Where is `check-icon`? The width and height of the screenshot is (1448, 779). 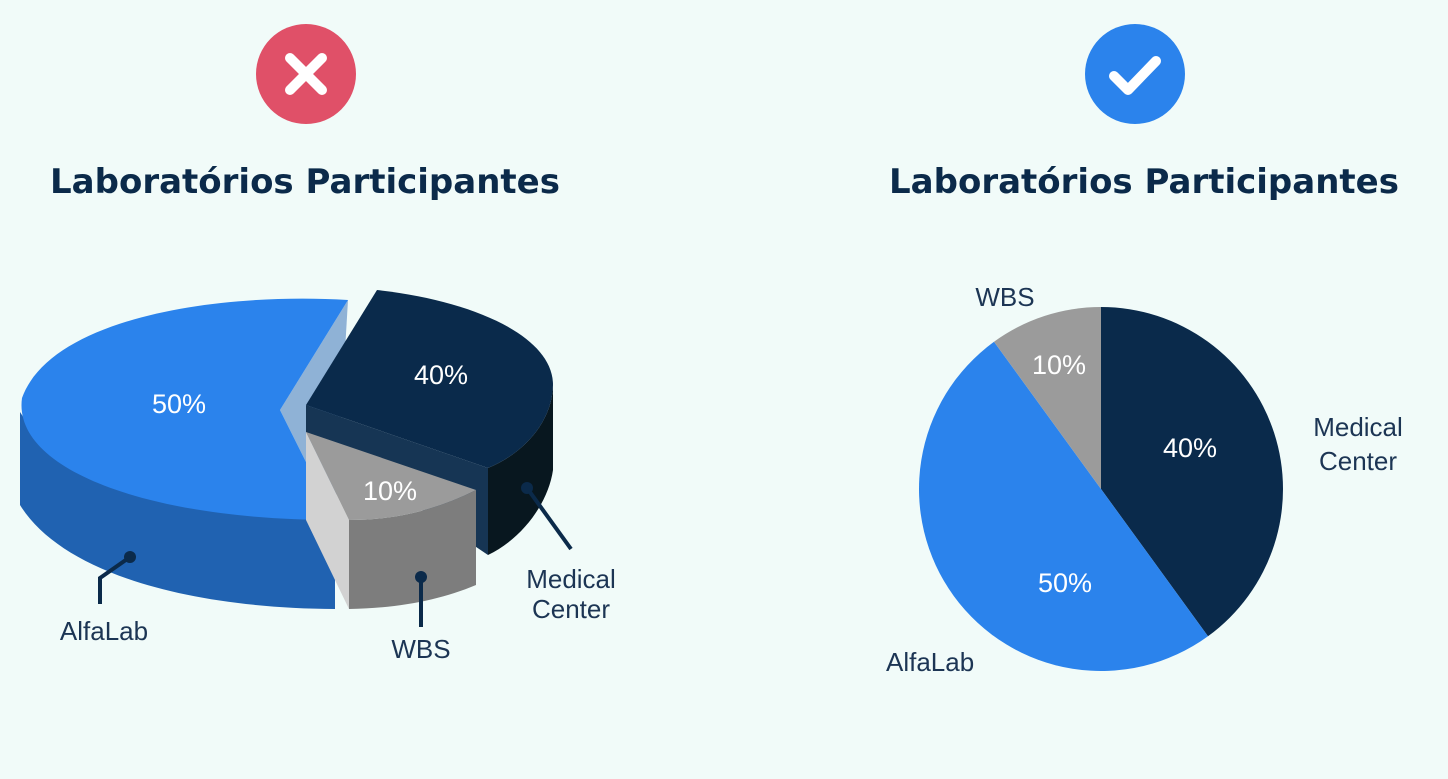
check-icon is located at coordinates (1135, 74).